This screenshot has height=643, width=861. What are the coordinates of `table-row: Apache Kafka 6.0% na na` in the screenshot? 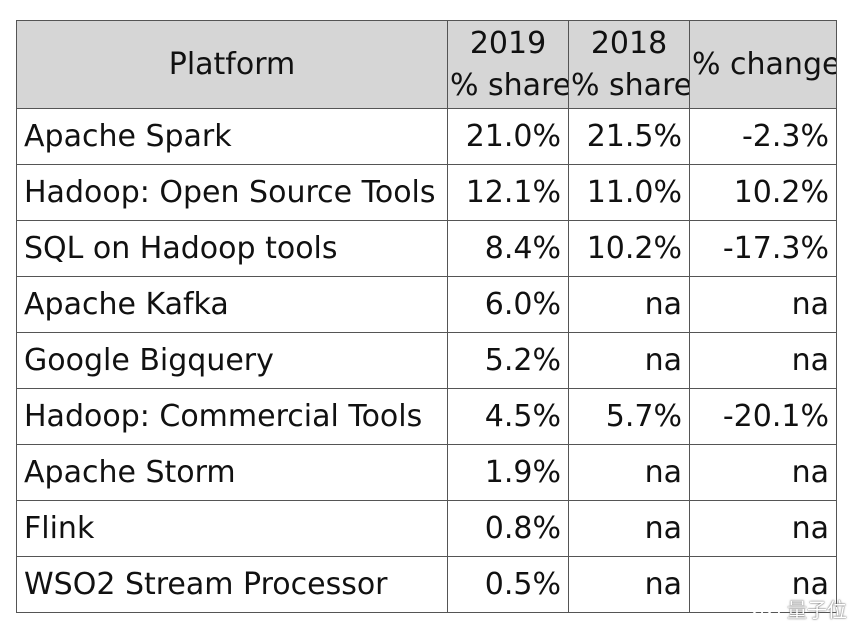 It's located at (426, 304).